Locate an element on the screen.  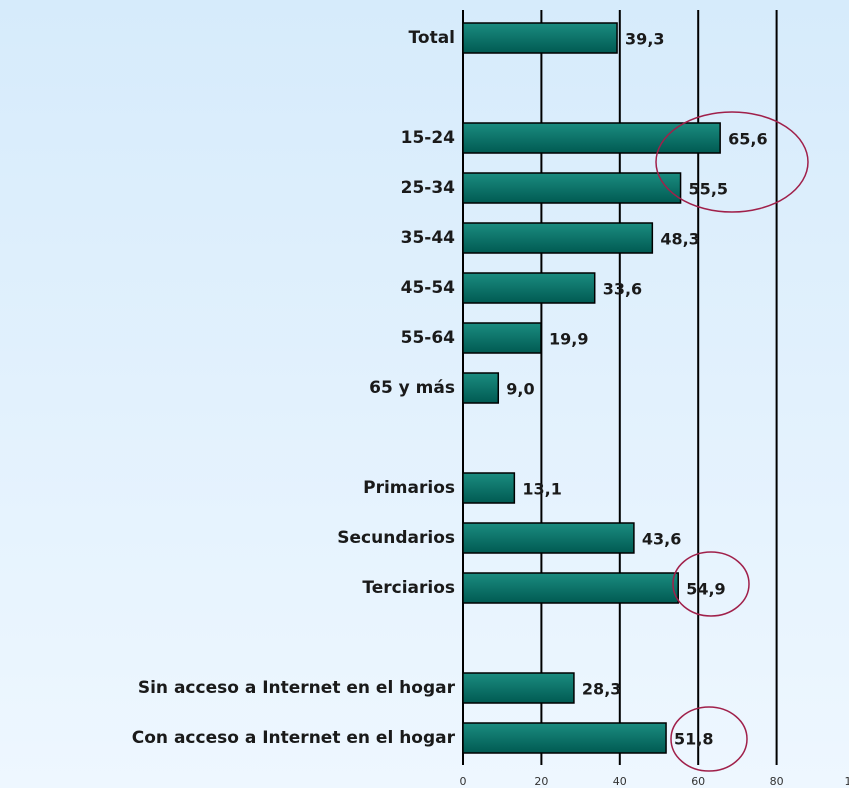
data-label: 43,6 is located at coordinates (661, 539).